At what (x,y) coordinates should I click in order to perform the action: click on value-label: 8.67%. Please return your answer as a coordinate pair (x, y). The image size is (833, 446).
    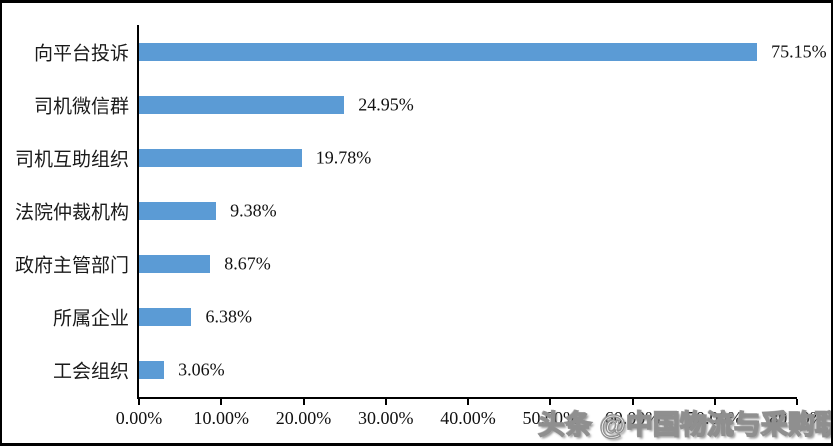
    Looking at the image, I should click on (247, 263).